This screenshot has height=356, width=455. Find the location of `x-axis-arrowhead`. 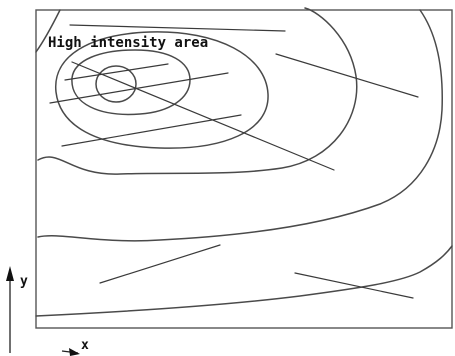

x-axis-arrowhead is located at coordinates (74, 352).